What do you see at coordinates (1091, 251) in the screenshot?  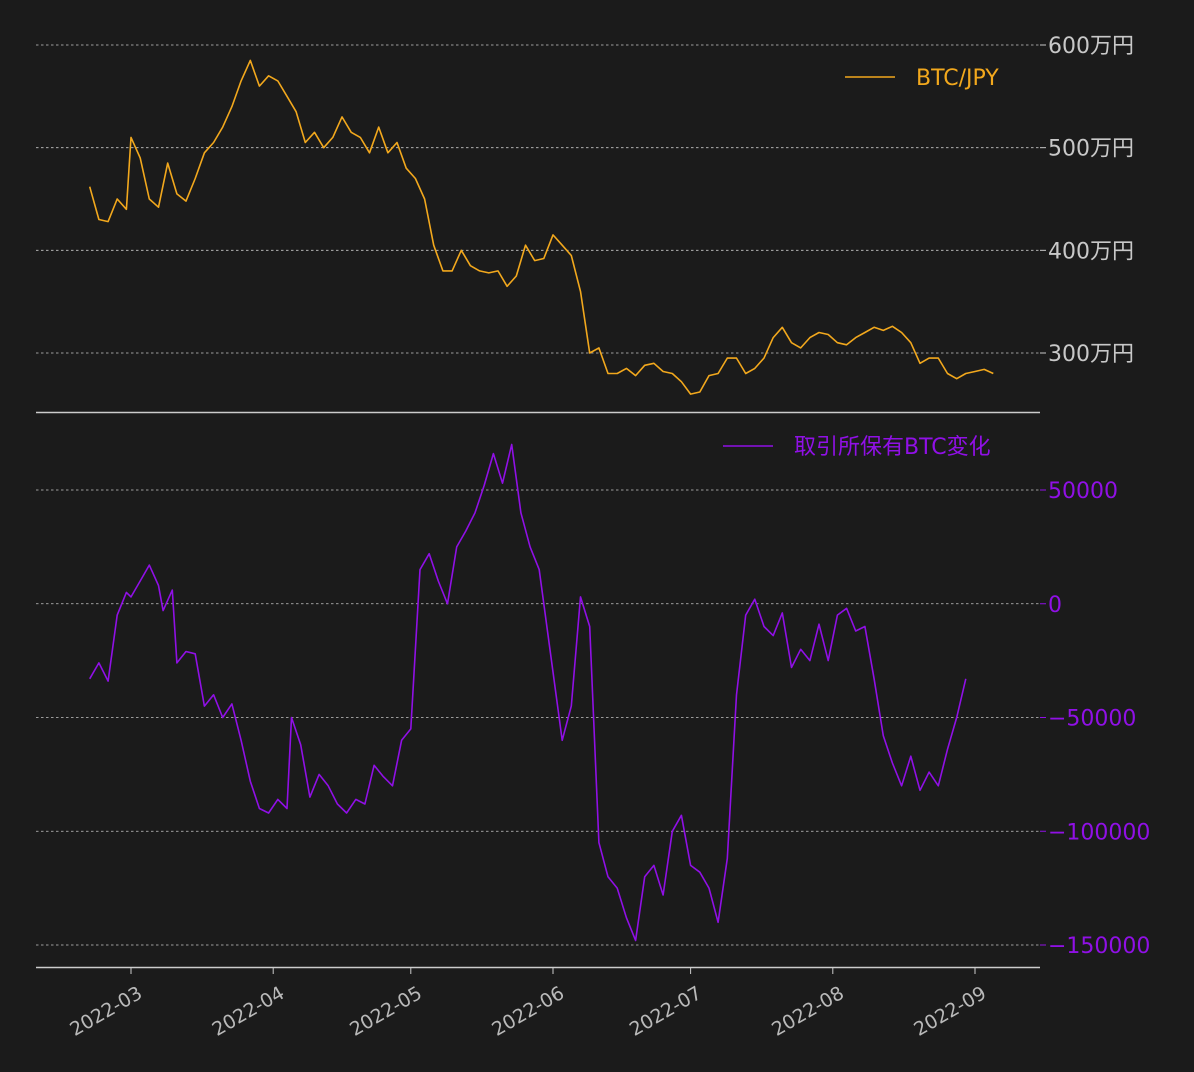 I see `y-tick-label: 400万円` at bounding box center [1091, 251].